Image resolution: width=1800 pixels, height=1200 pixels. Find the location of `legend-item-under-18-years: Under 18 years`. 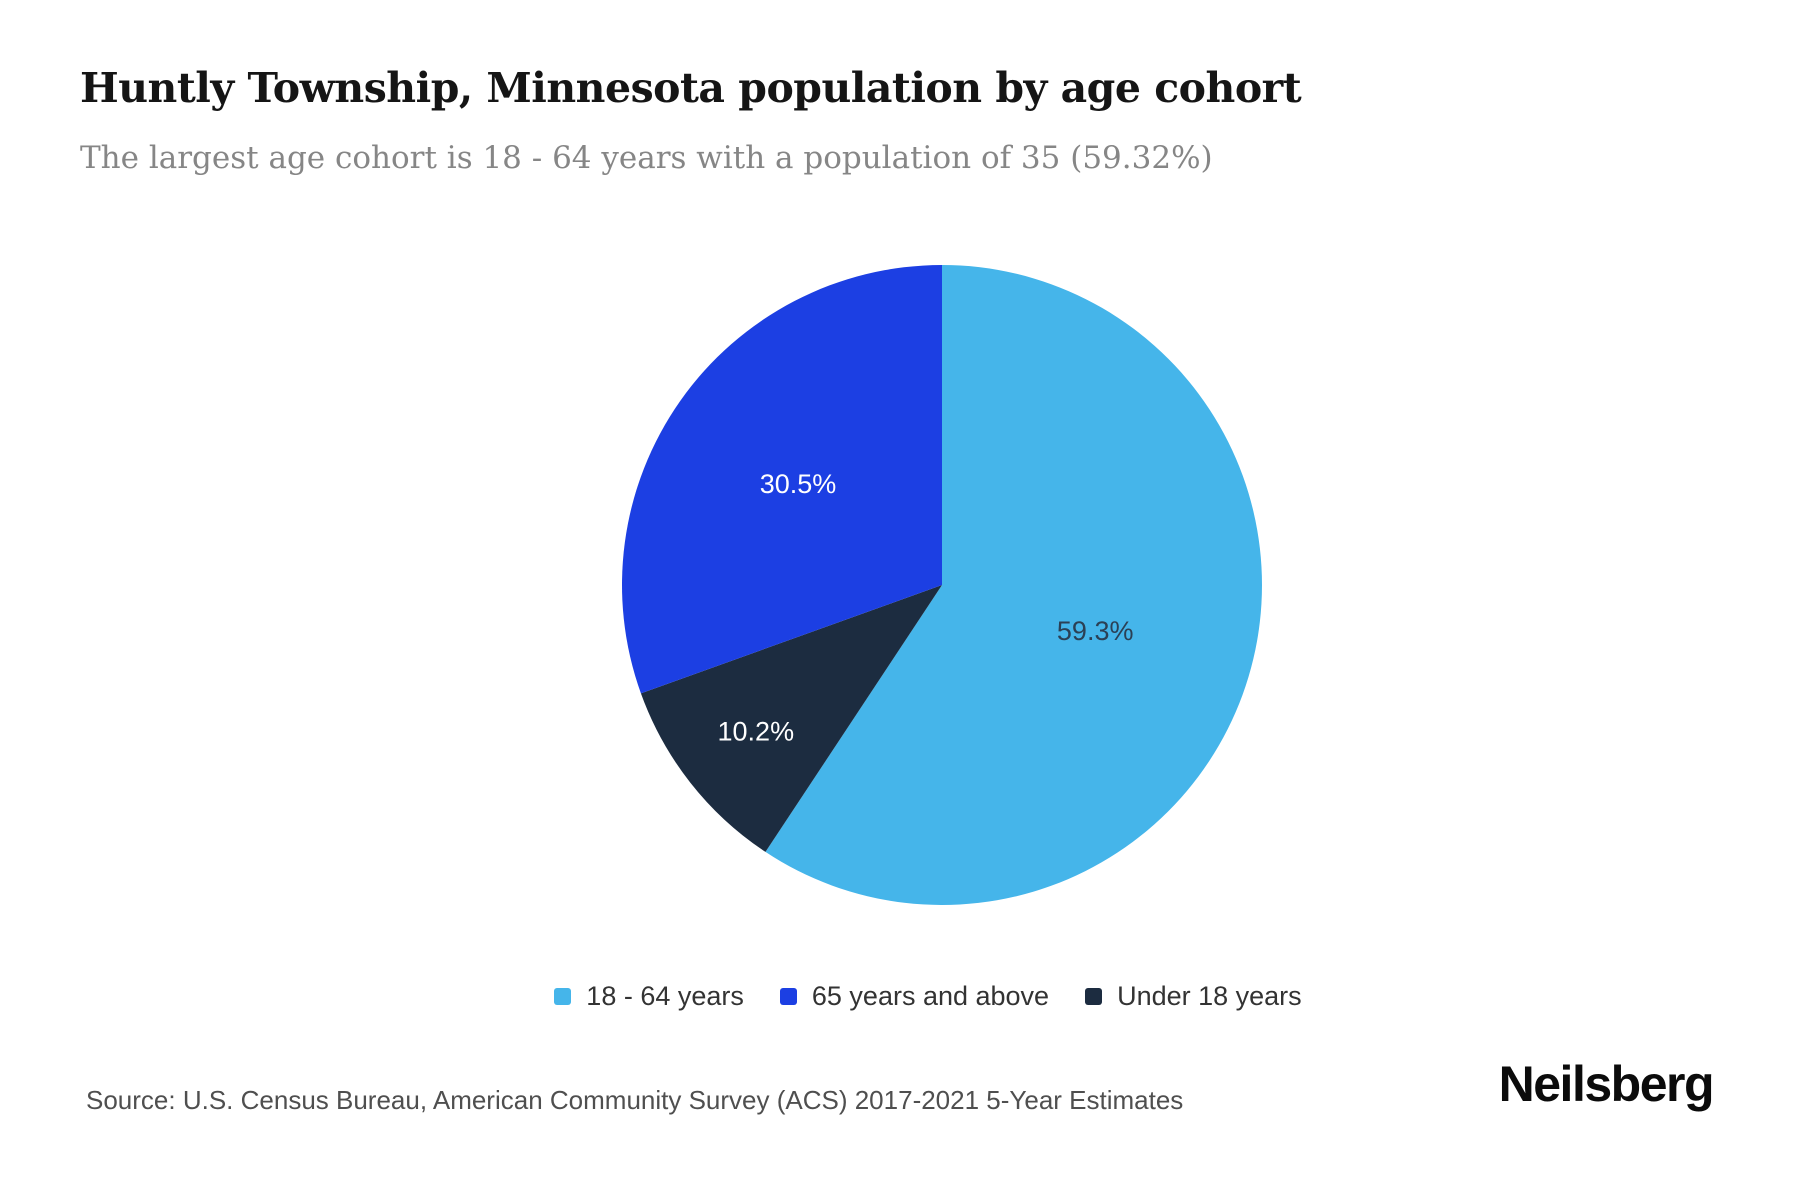

legend-item-under-18-years: Under 18 years is located at coordinates (1193, 996).